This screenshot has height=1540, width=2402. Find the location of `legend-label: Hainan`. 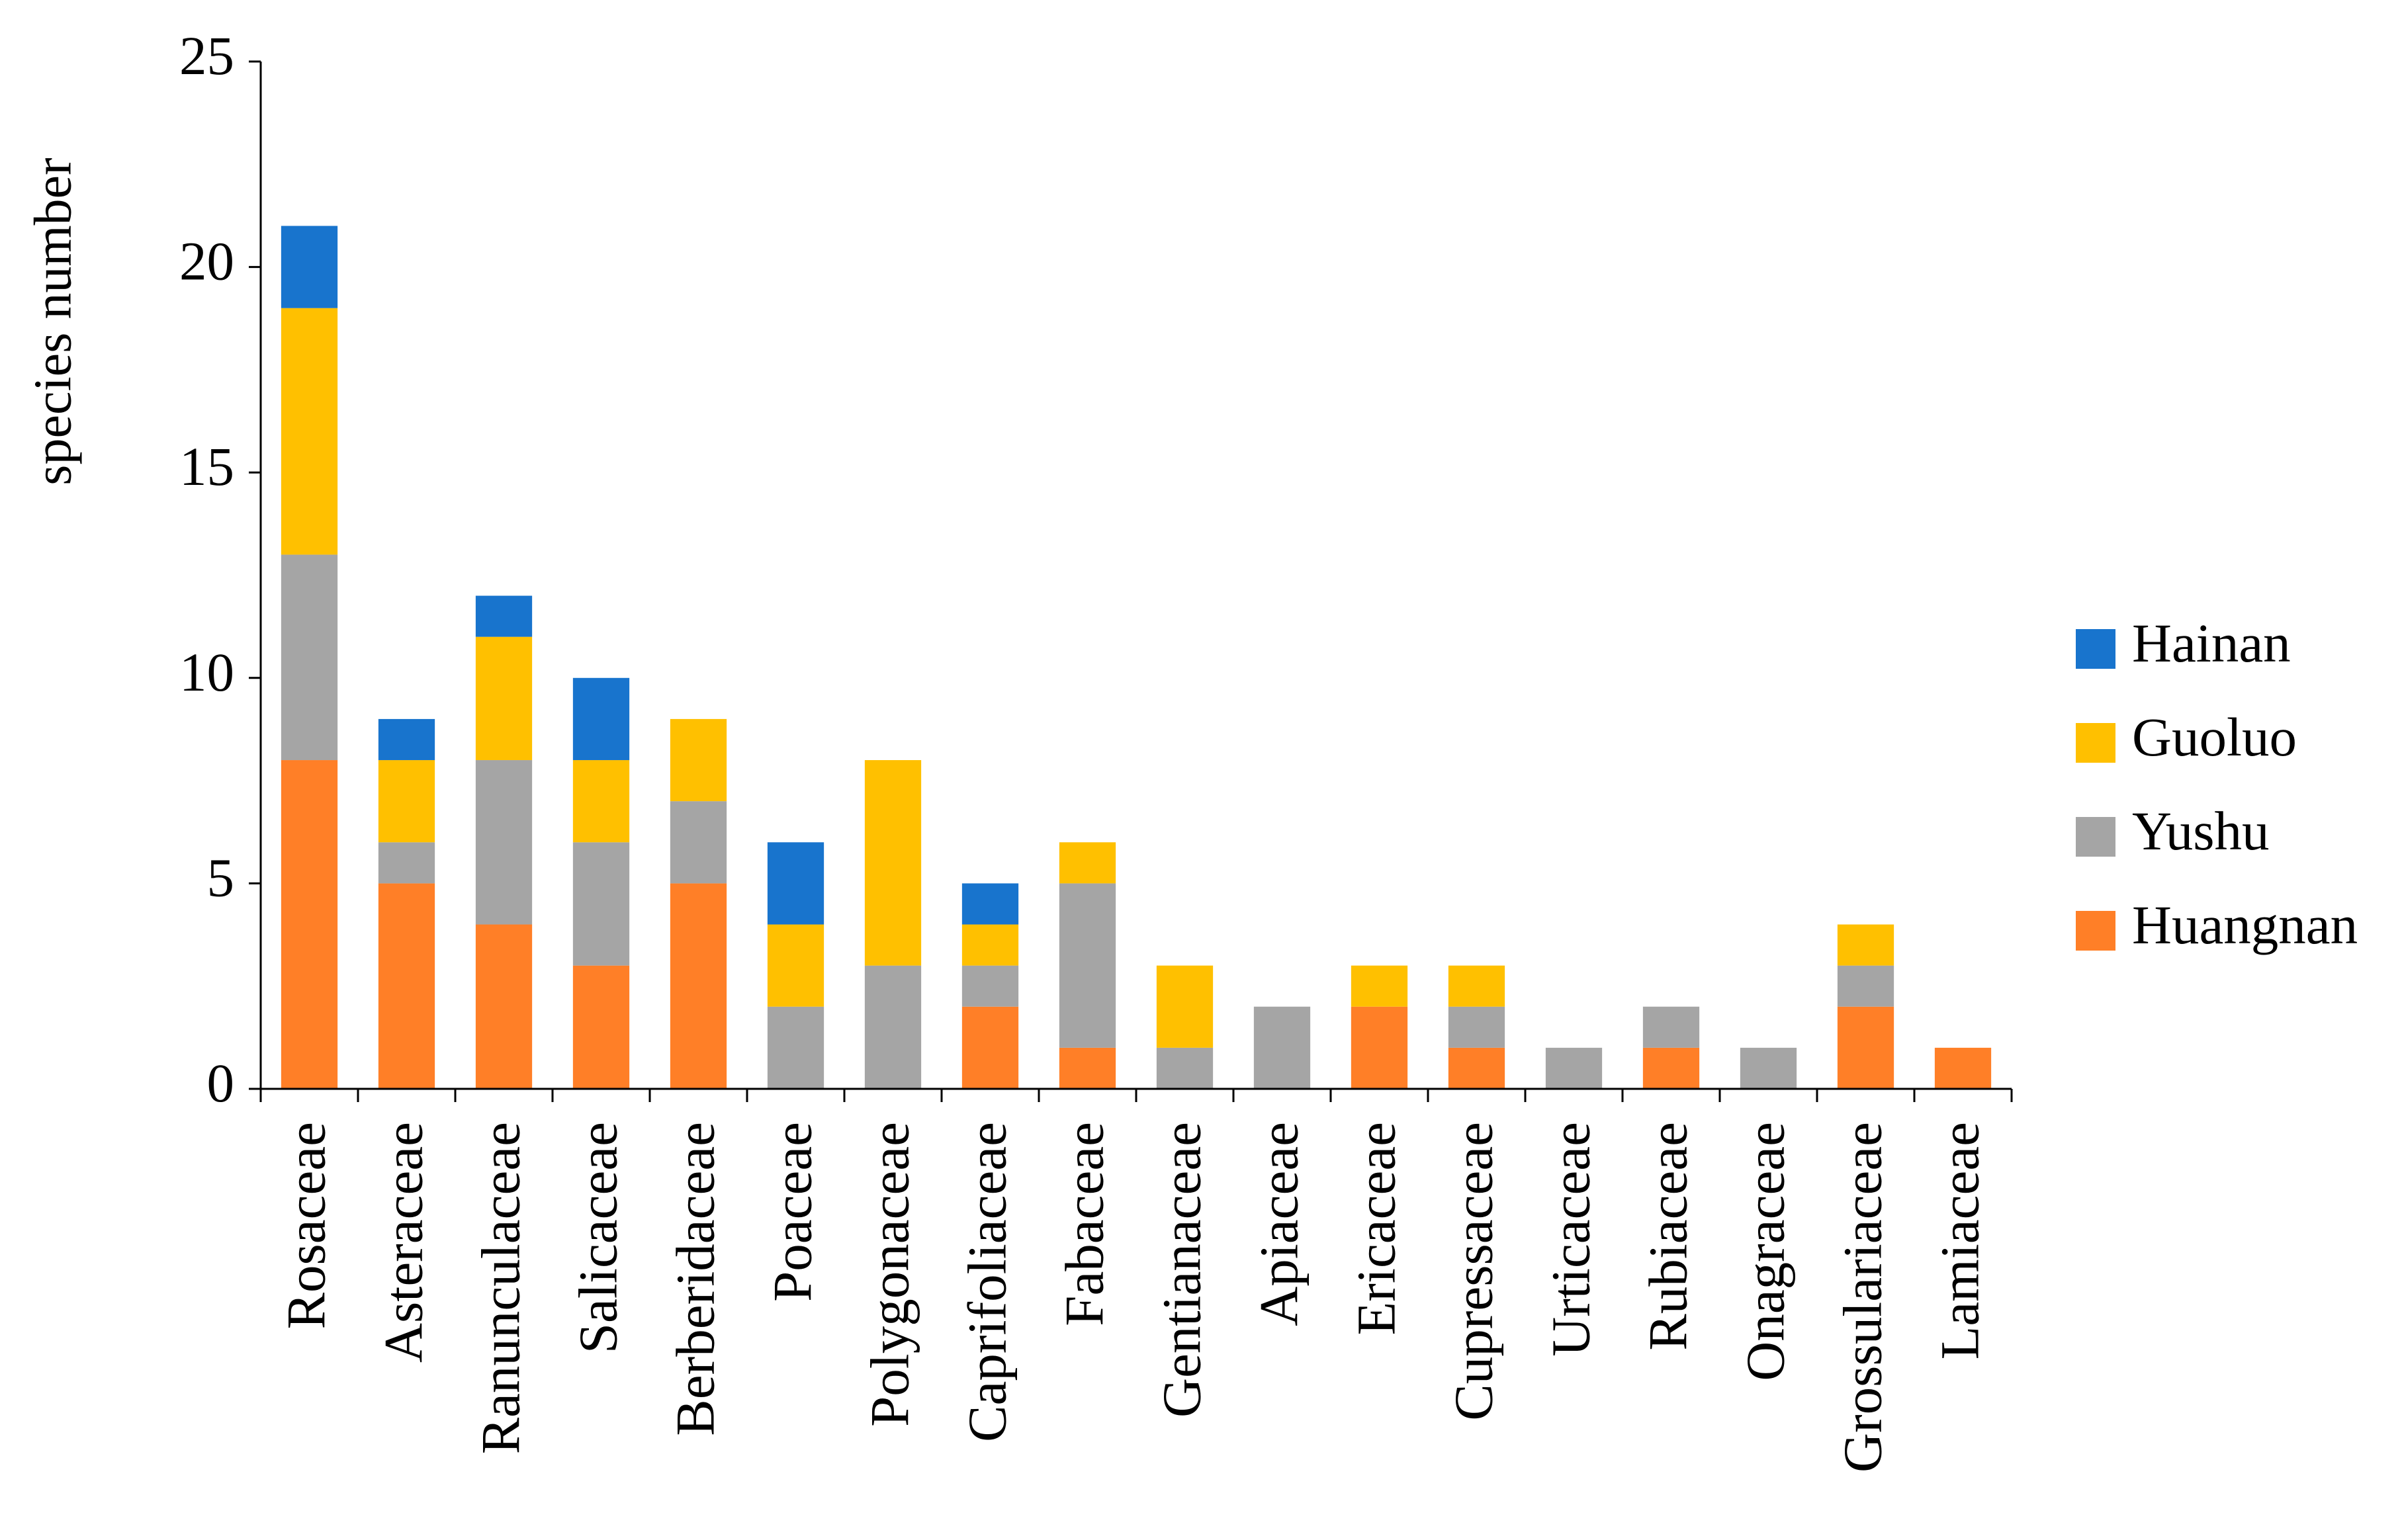

legend-label: Hainan is located at coordinates (2211, 643).